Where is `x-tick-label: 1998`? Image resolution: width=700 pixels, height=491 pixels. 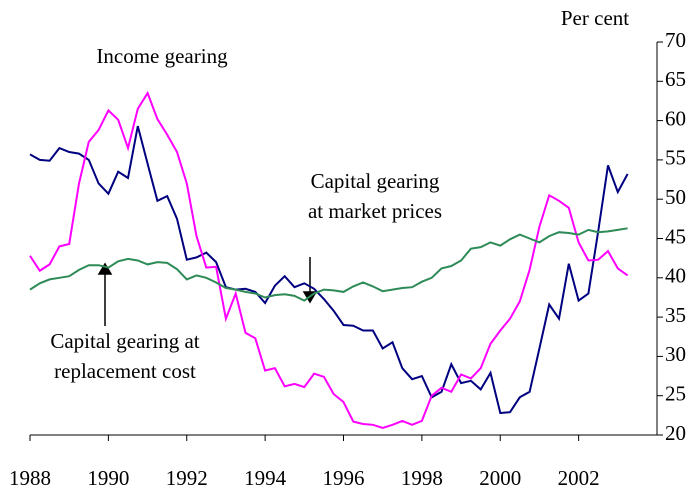 x-tick-label: 1998 is located at coordinates (422, 478).